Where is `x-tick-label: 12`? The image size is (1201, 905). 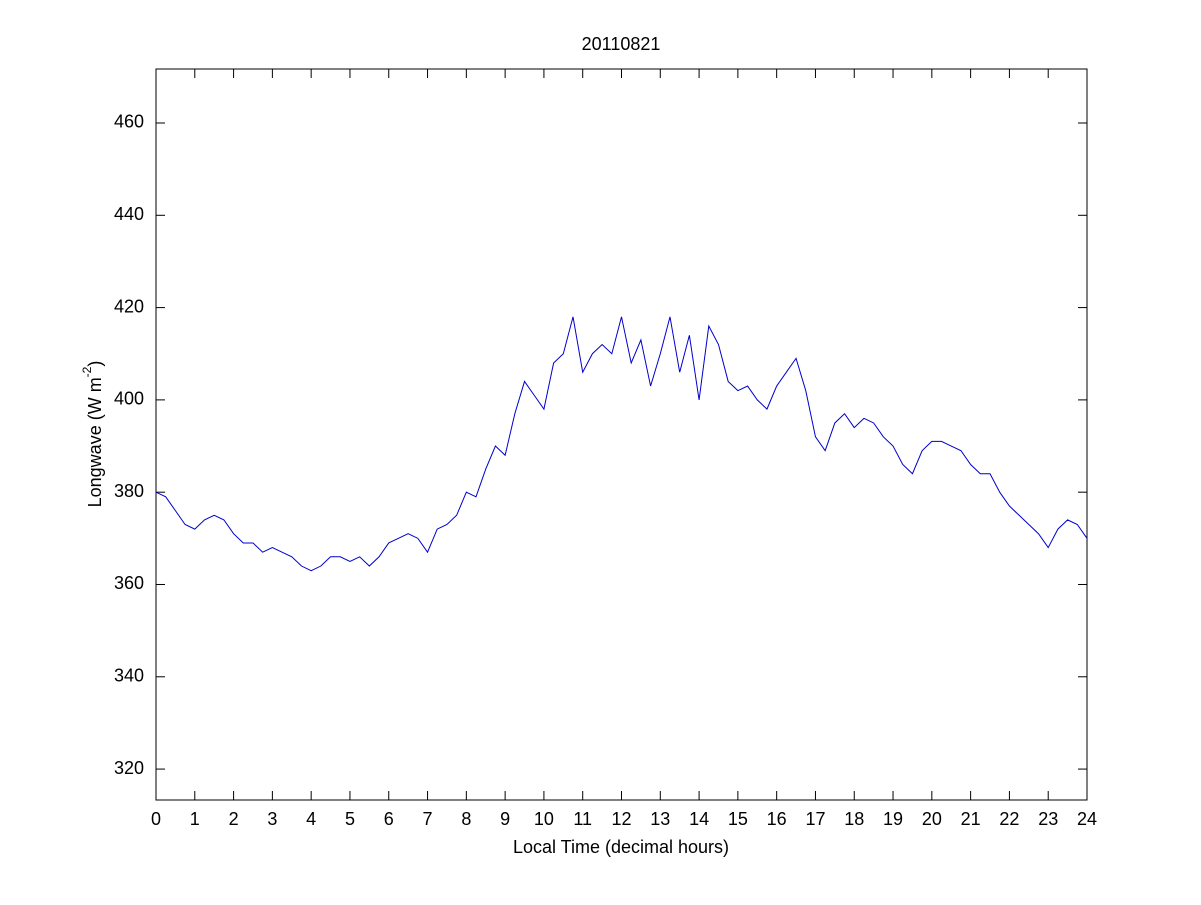
x-tick-label: 12 is located at coordinates (621, 819).